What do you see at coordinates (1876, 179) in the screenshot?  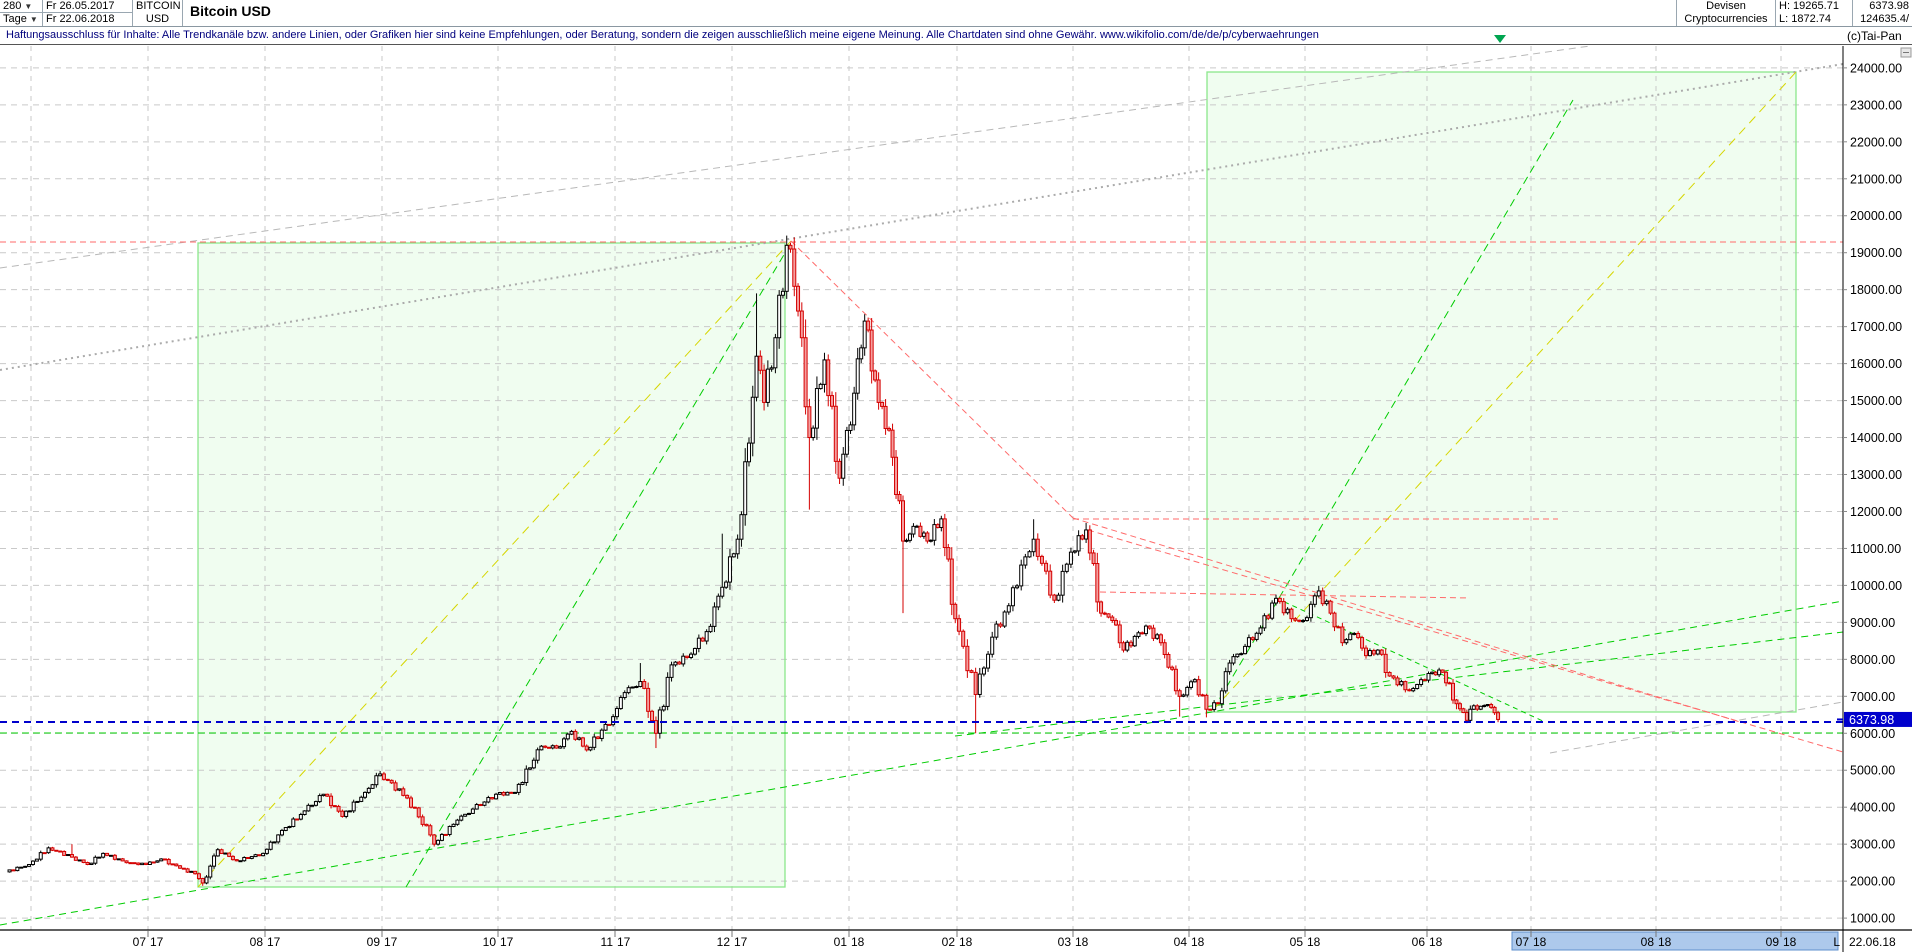 I see `svg-text: 21000.00` at bounding box center [1876, 179].